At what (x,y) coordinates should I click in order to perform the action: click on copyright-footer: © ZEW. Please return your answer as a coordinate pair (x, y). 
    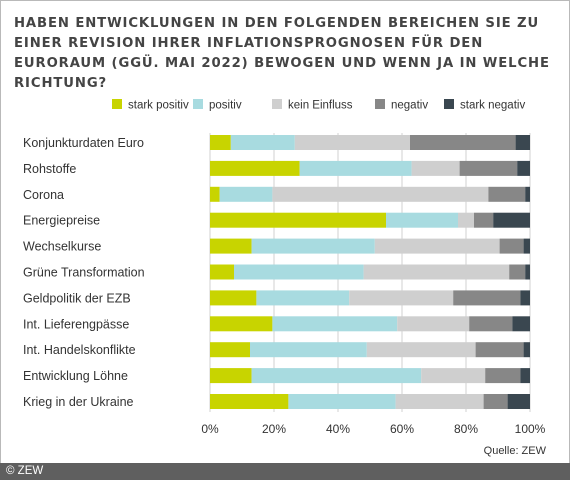
    Looking at the image, I should click on (285, 471).